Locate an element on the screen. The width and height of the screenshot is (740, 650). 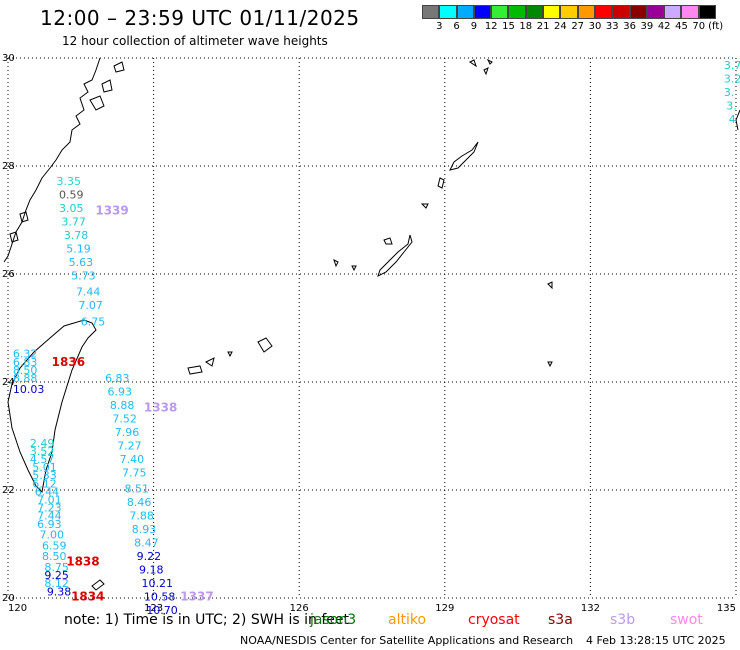
china-coast-islands is located at coordinates (67, 152).